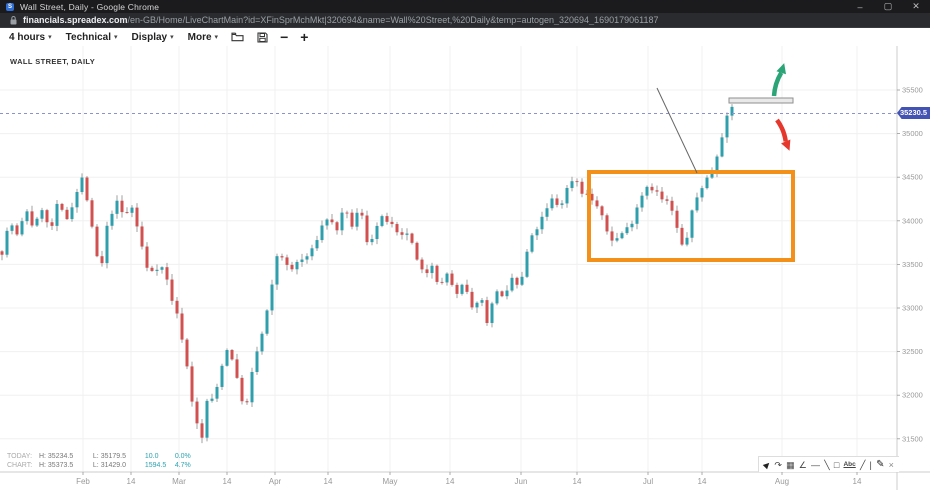 This screenshot has height=490, width=930. What do you see at coordinates (113, 465) in the screenshot?
I see `chart-low: 31429.0` at bounding box center [113, 465].